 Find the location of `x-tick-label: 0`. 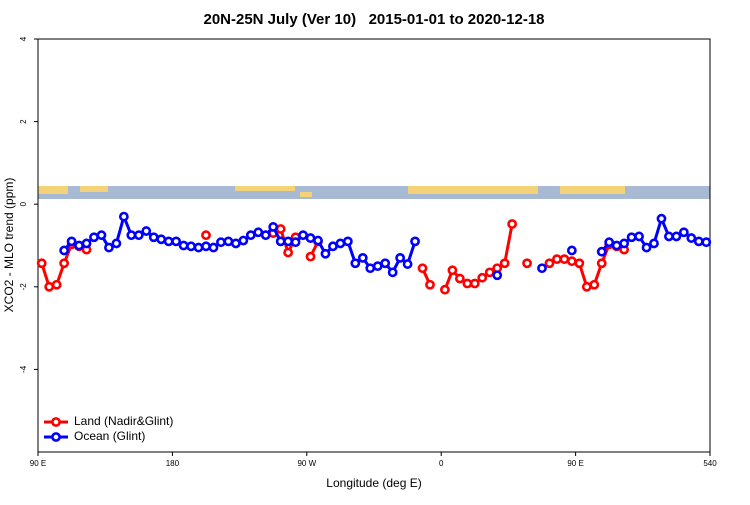

x-tick-label: 0 is located at coordinates (441, 463).